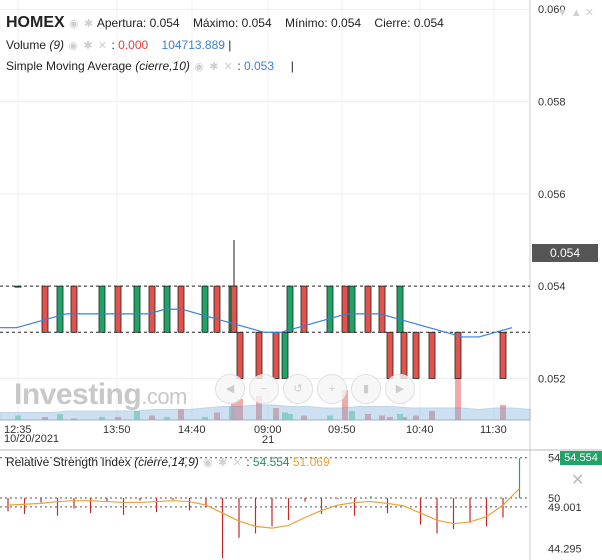 Image resolution: width=602 pixels, height=560 pixels. What do you see at coordinates (565, 253) in the screenshot?
I see `current-price-label: 0.054` at bounding box center [565, 253].